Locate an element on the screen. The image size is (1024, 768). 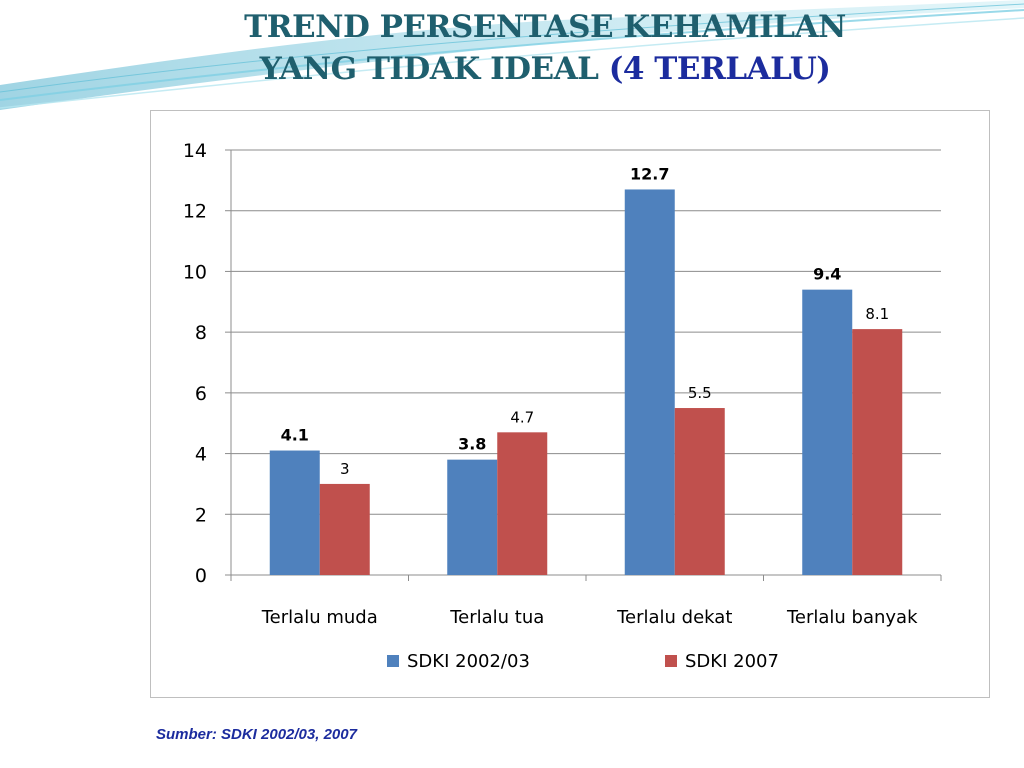
title-line-2-accent: (4 TERLALU) is located at coordinates (719, 69).